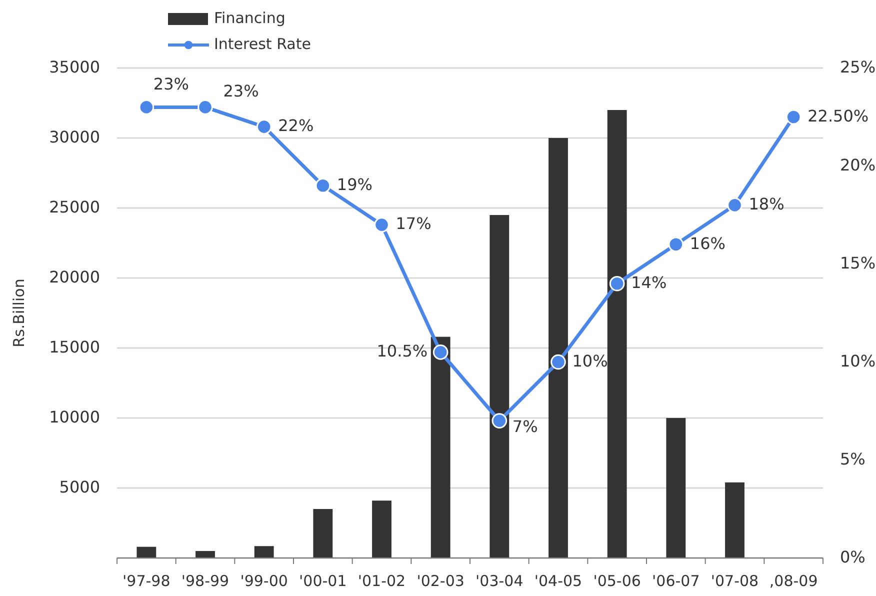  What do you see at coordinates (734, 581) in the screenshot?
I see `x-tick-label: '07-08` at bounding box center [734, 581].